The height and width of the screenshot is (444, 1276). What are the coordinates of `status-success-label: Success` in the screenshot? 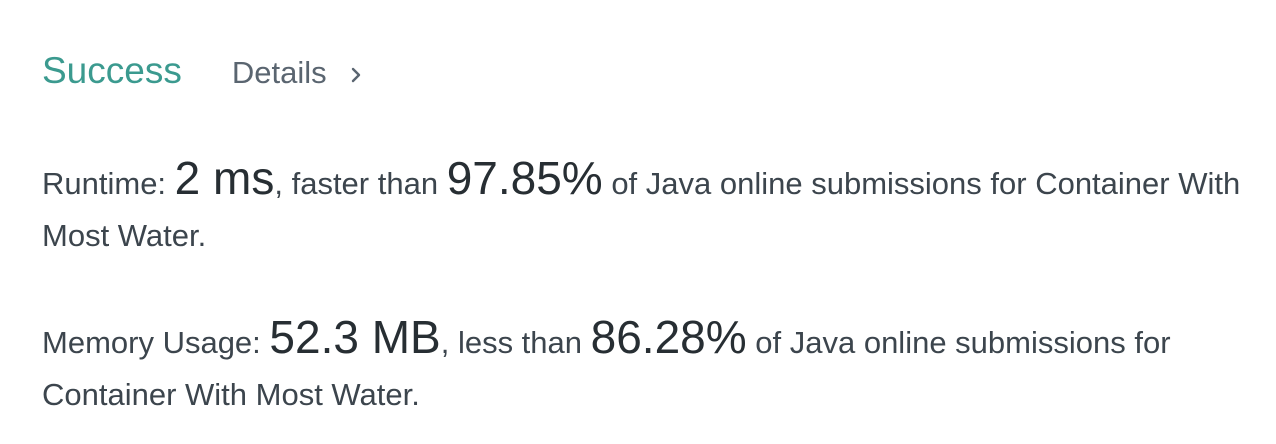 It's located at (112, 70).